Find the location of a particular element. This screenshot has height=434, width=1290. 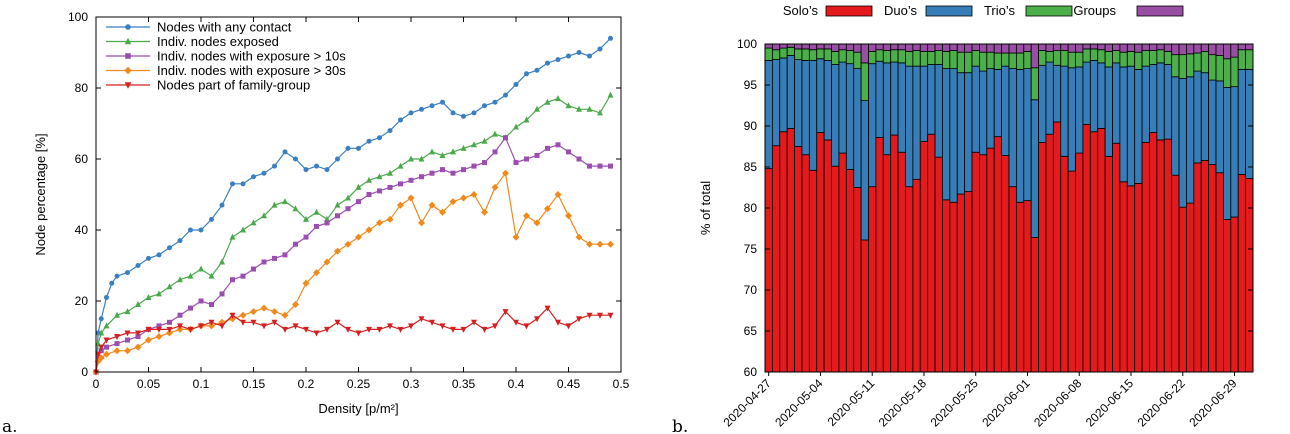

chart-b-x-tick-label: 2020-05-04 is located at coordinates (799, 403).